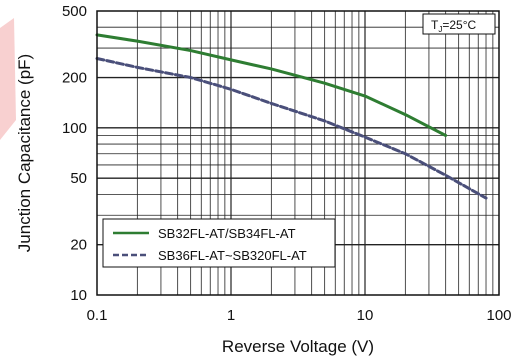  What do you see at coordinates (97, 315) in the screenshot?
I see `x-tick-label: 0.1` at bounding box center [97, 315].